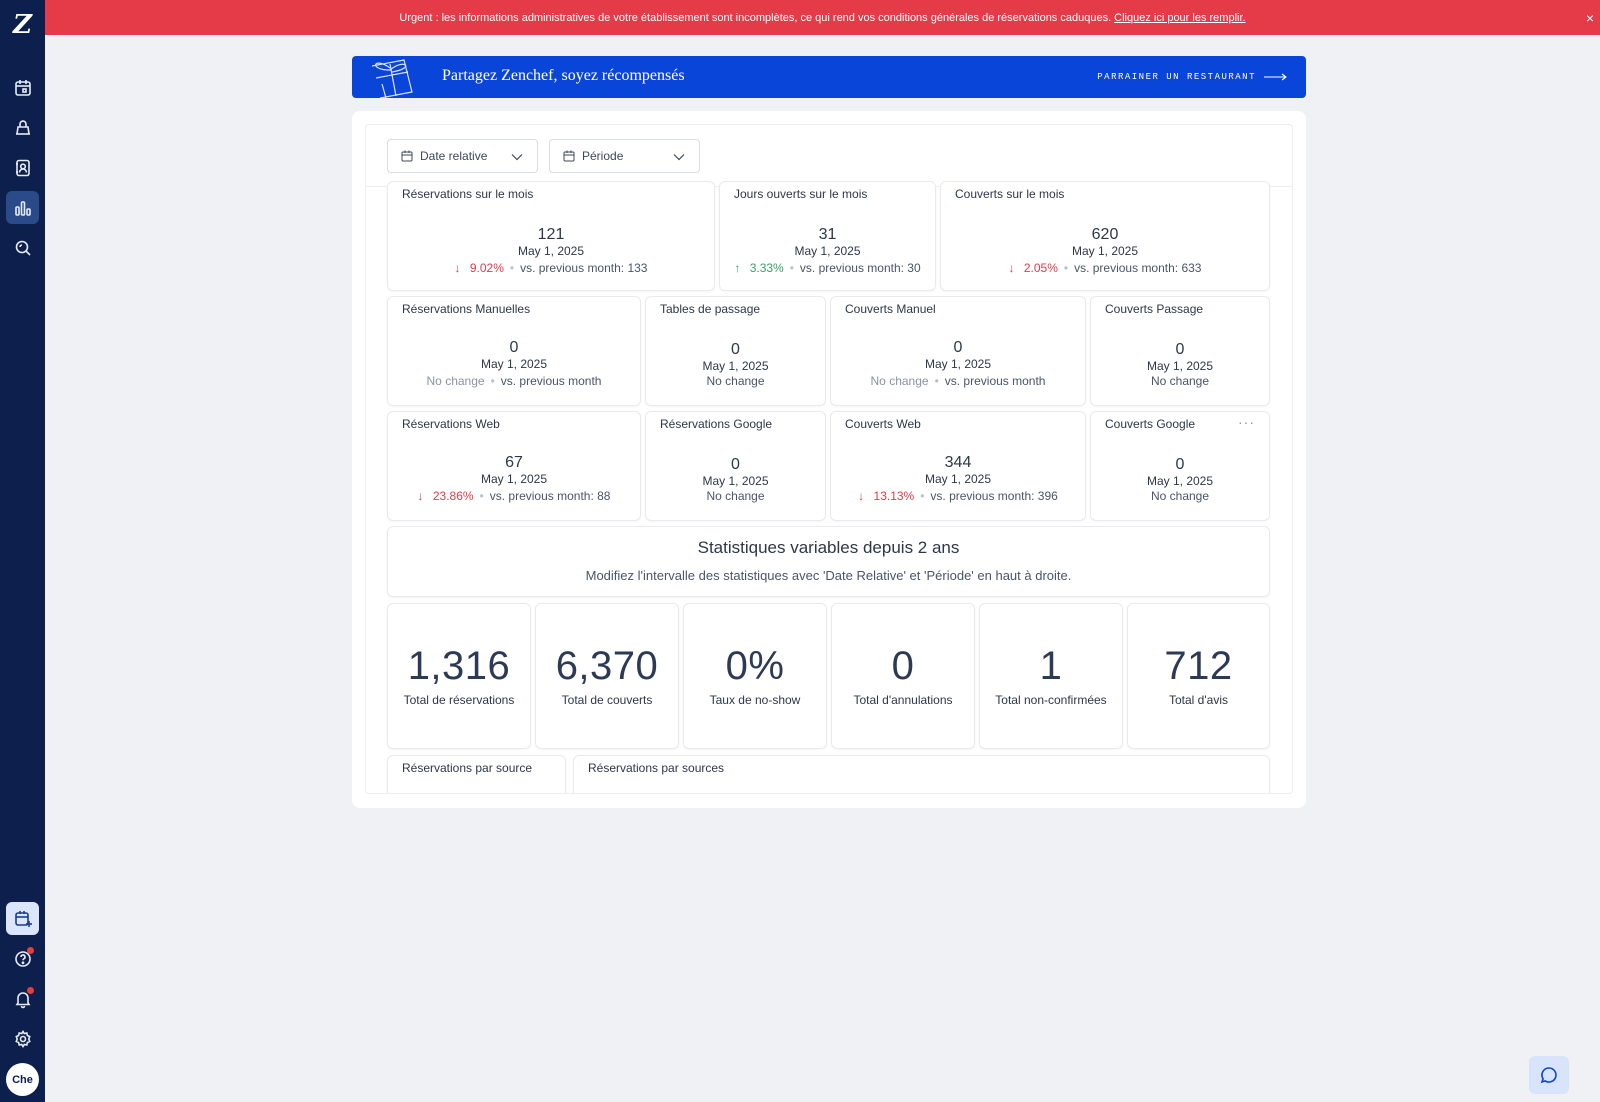 The height and width of the screenshot is (1102, 1600). What do you see at coordinates (1176, 77) in the screenshot?
I see `referral-cta-label: PARRAINER UN RESTAURANT` at bounding box center [1176, 77].